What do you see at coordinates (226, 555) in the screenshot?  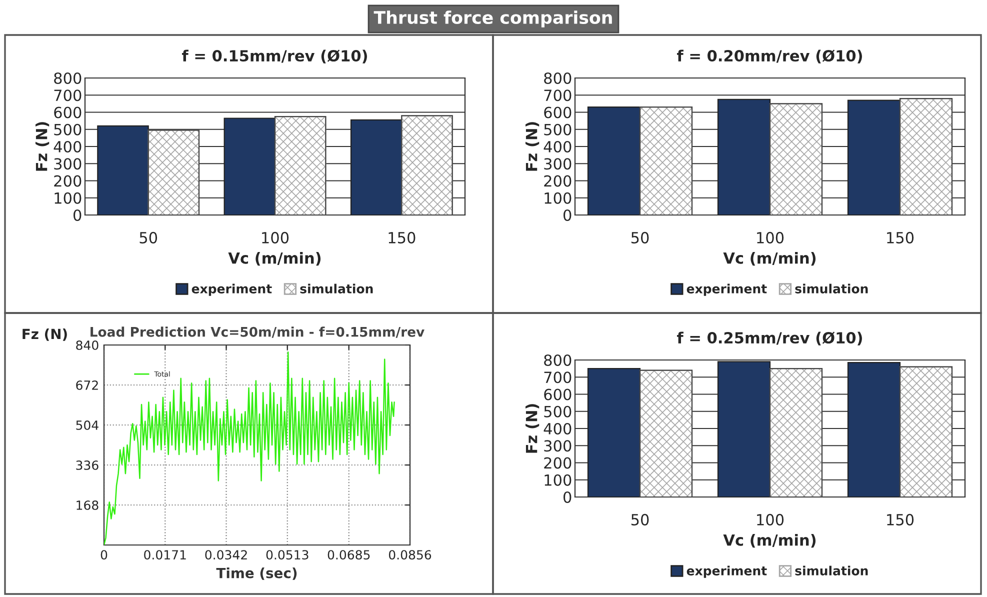 I see `x-tick-label: 0.0342` at bounding box center [226, 555].